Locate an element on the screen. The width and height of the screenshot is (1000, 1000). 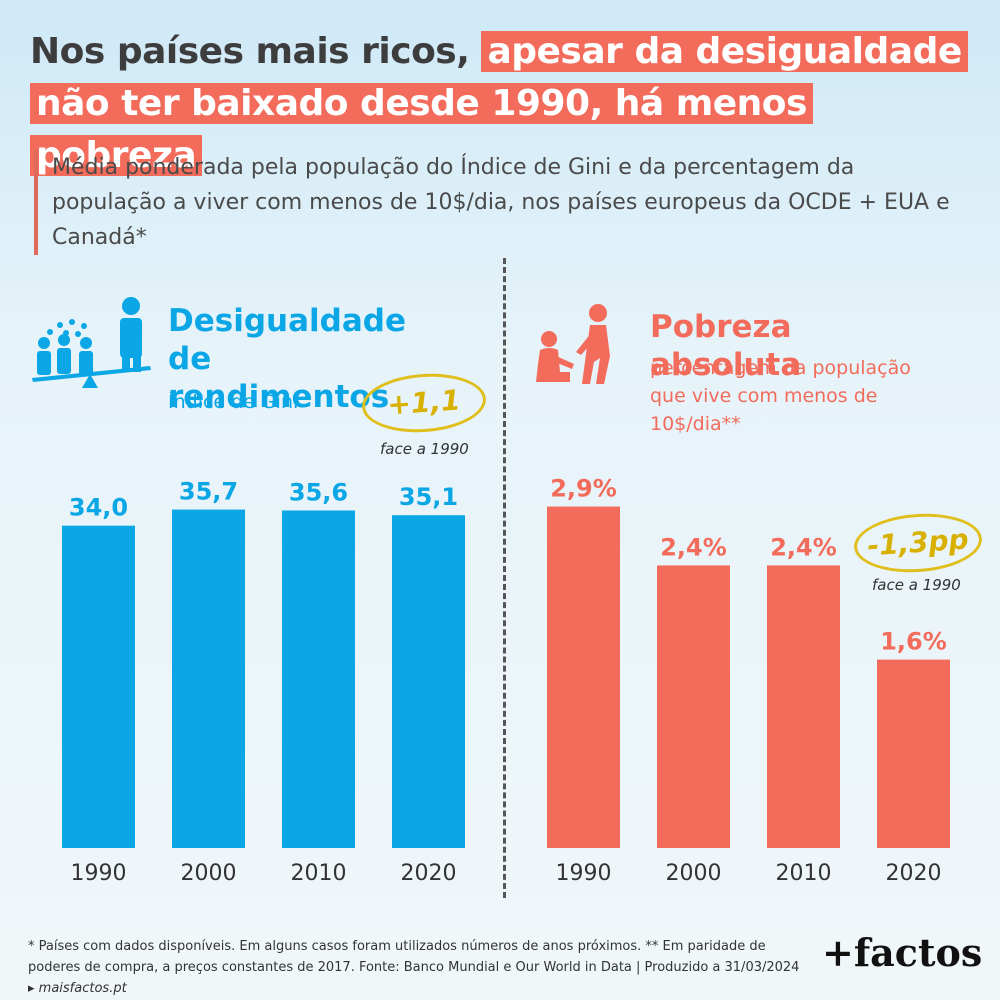
poverty-x-tick-2020: 2020 is located at coordinates (914, 873).